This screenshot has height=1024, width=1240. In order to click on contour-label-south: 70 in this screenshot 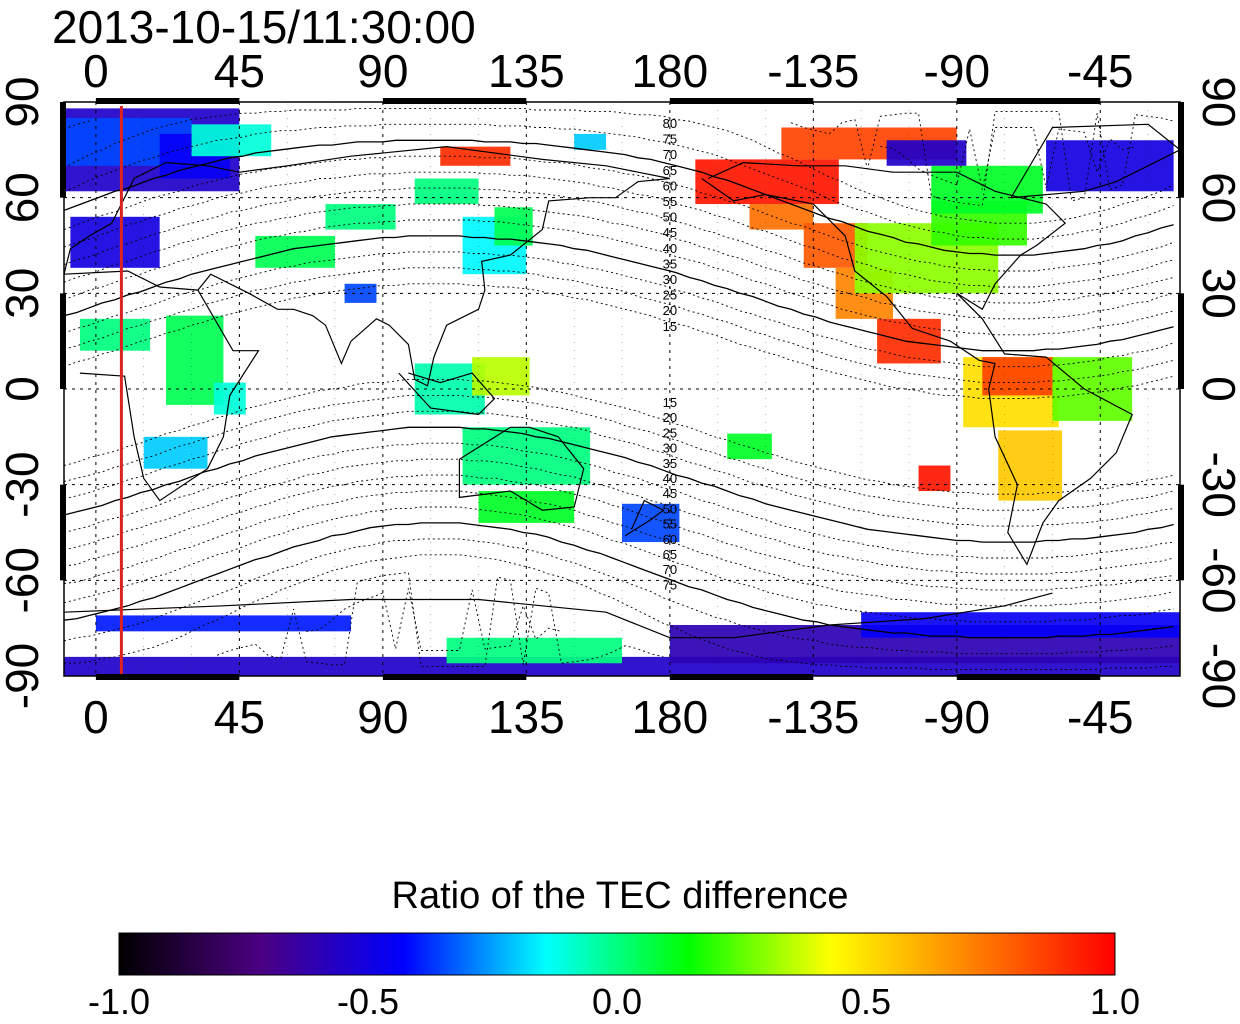, I will do `click(670, 569)`.